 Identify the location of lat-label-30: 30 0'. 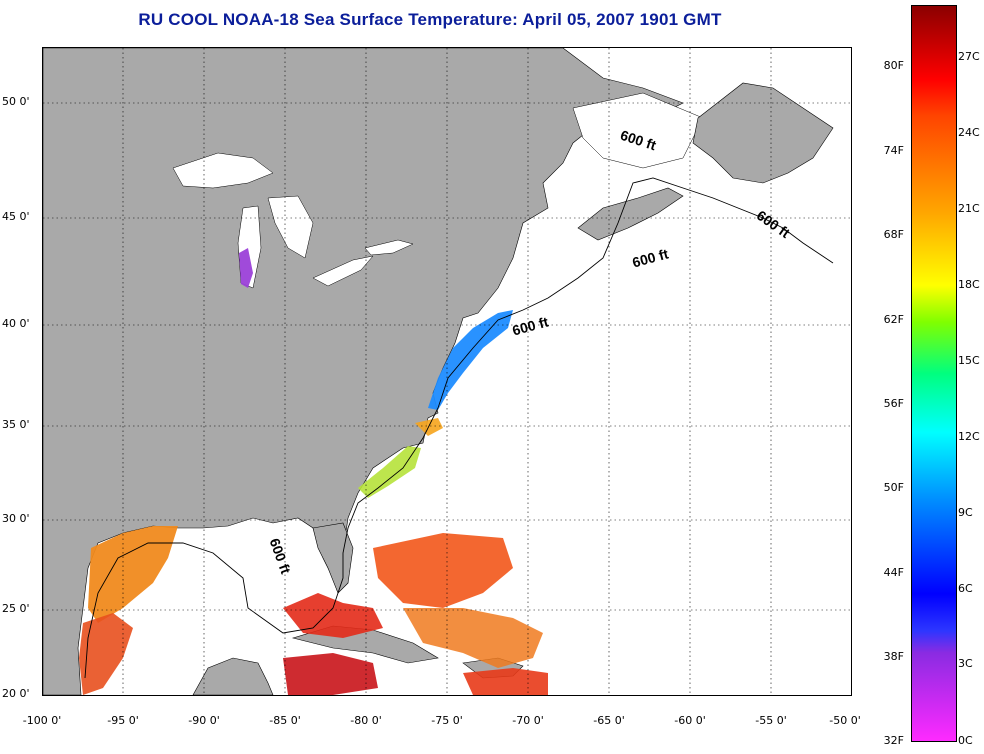
(16, 518).